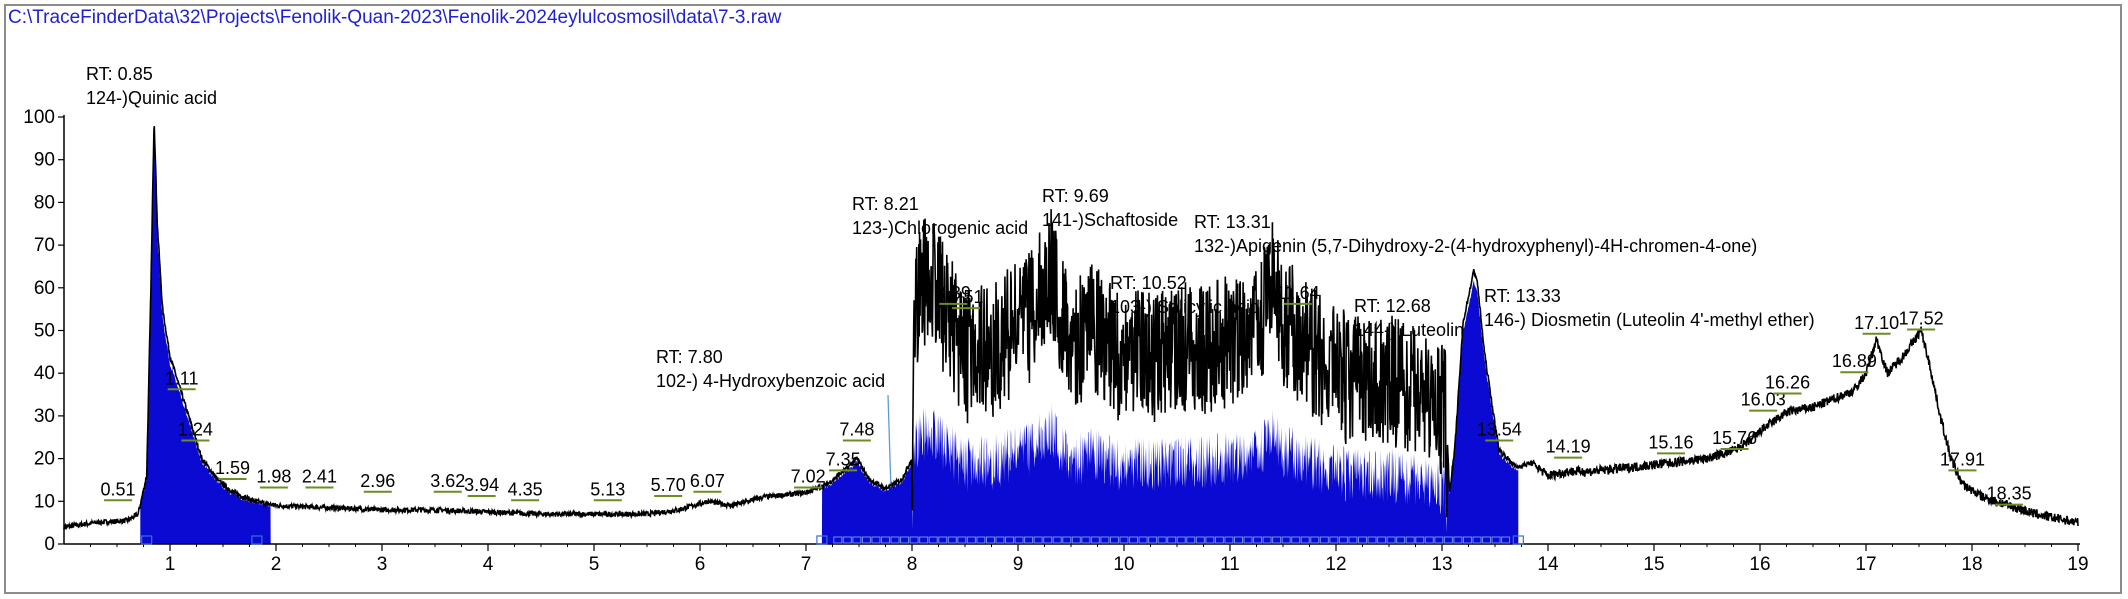 This screenshot has height=599, width=2128. I want to click on rt-label: 5.70, so click(668, 485).